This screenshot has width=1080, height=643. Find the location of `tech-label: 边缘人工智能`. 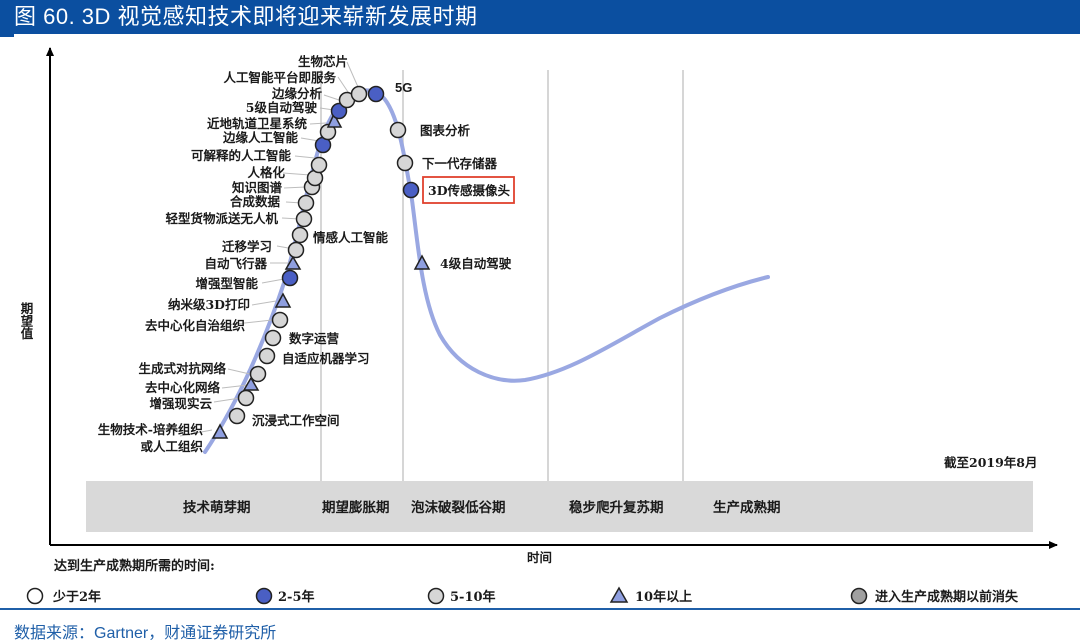

tech-label: 边缘人工智能 is located at coordinates (260, 137).